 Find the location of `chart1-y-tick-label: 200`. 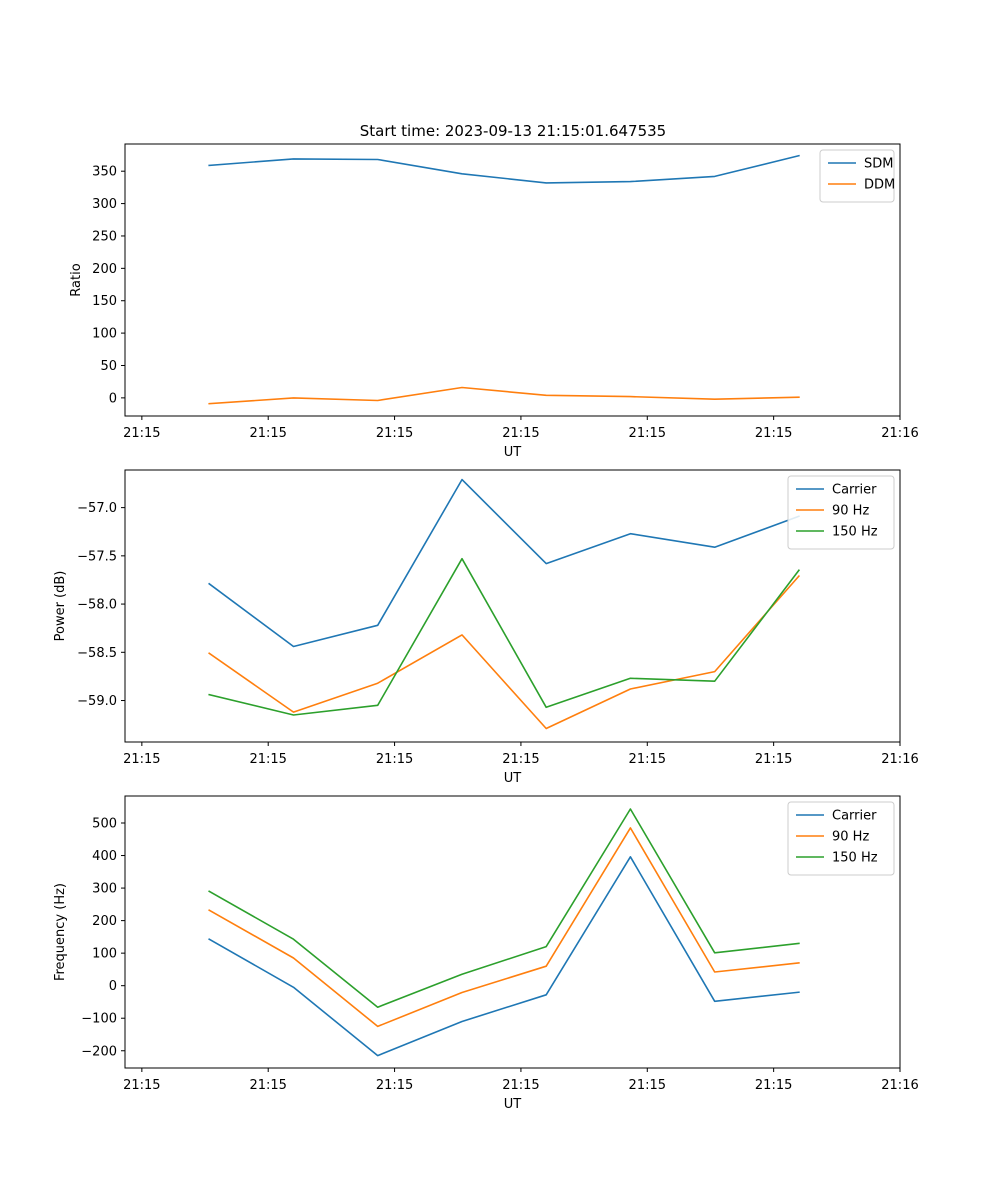

chart1-y-tick-label: 200 is located at coordinates (104, 269).